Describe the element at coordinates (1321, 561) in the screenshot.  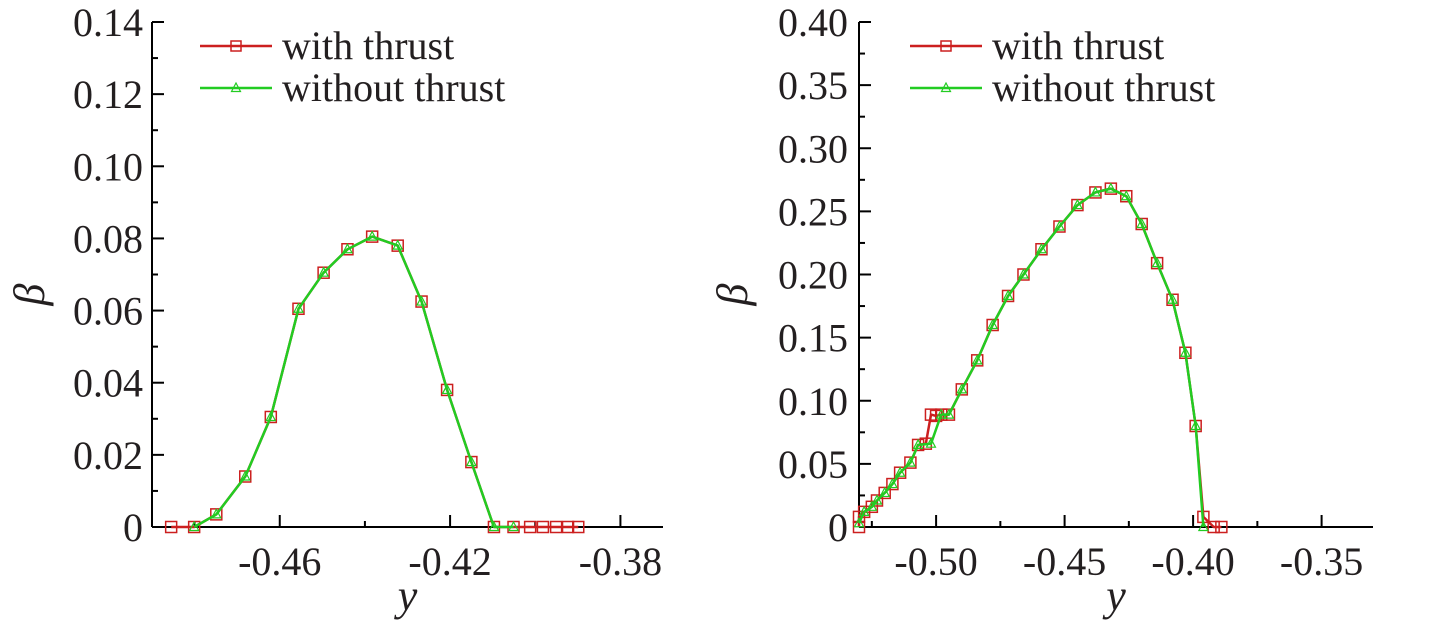
I see `x-tick-label: -0.35` at that location.